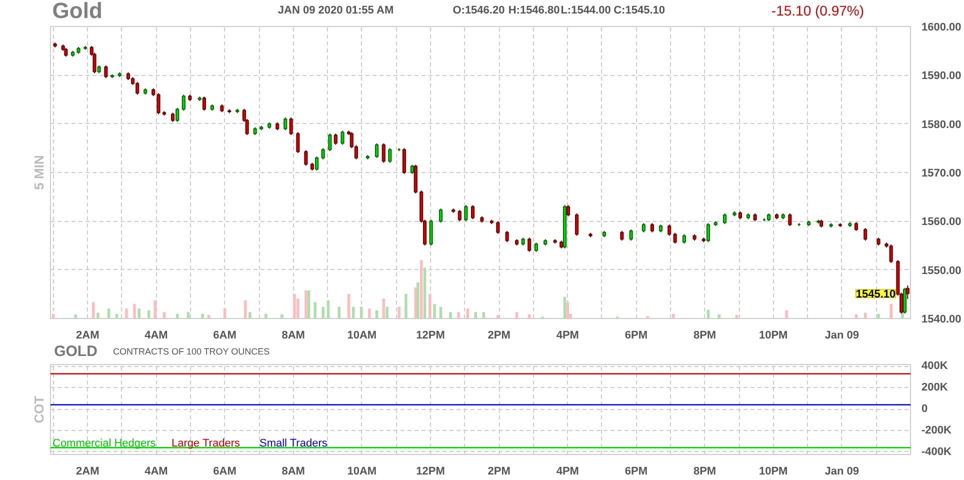 Image resolution: width=964 pixels, height=480 pixels. I want to click on text: O:1546.20, so click(478, 10).